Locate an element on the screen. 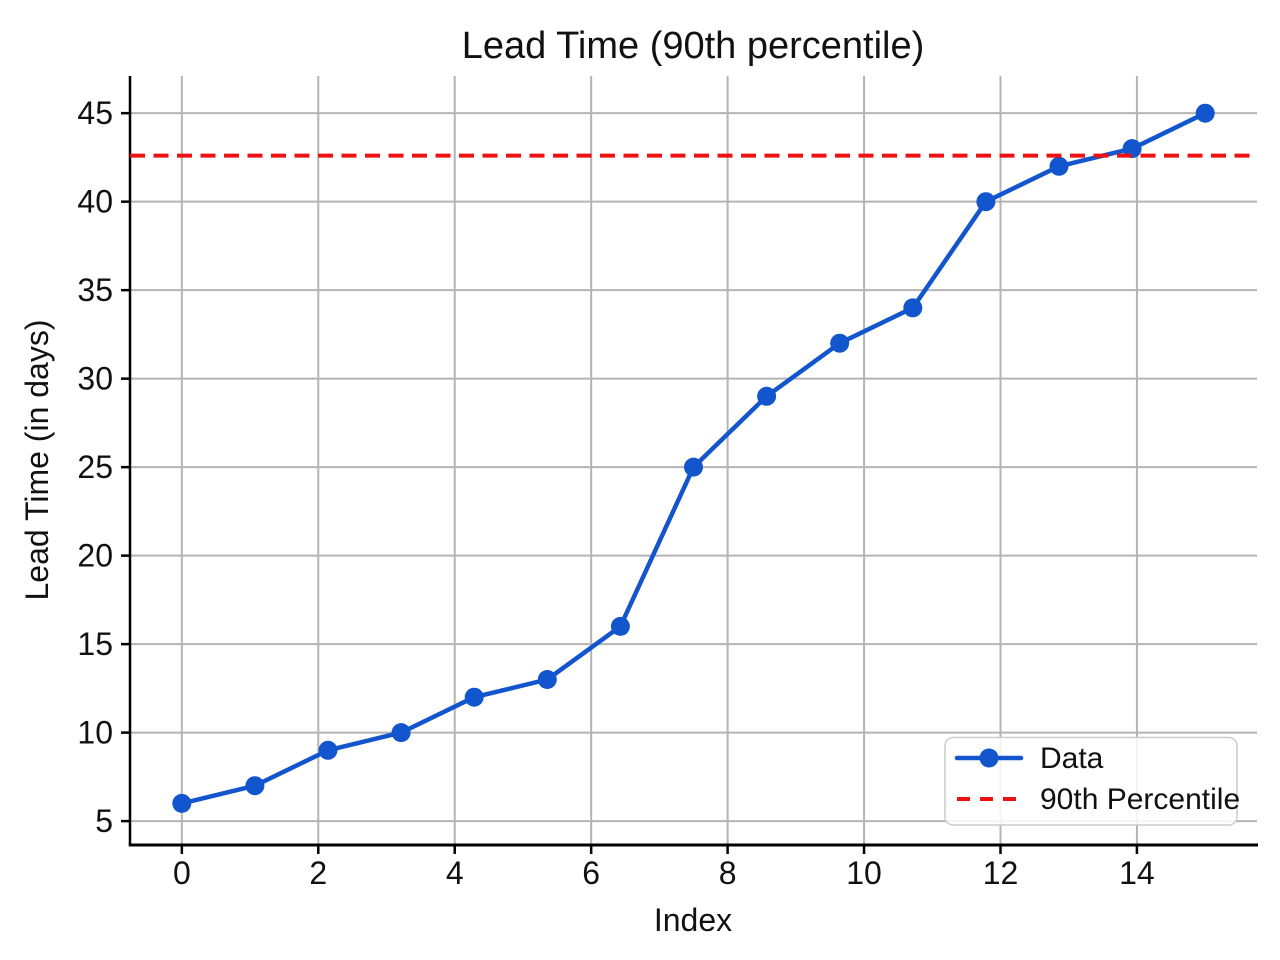 This screenshot has height=960, width=1280. chart-title: Lead Time (90th percentile) is located at coordinates (693, 46).